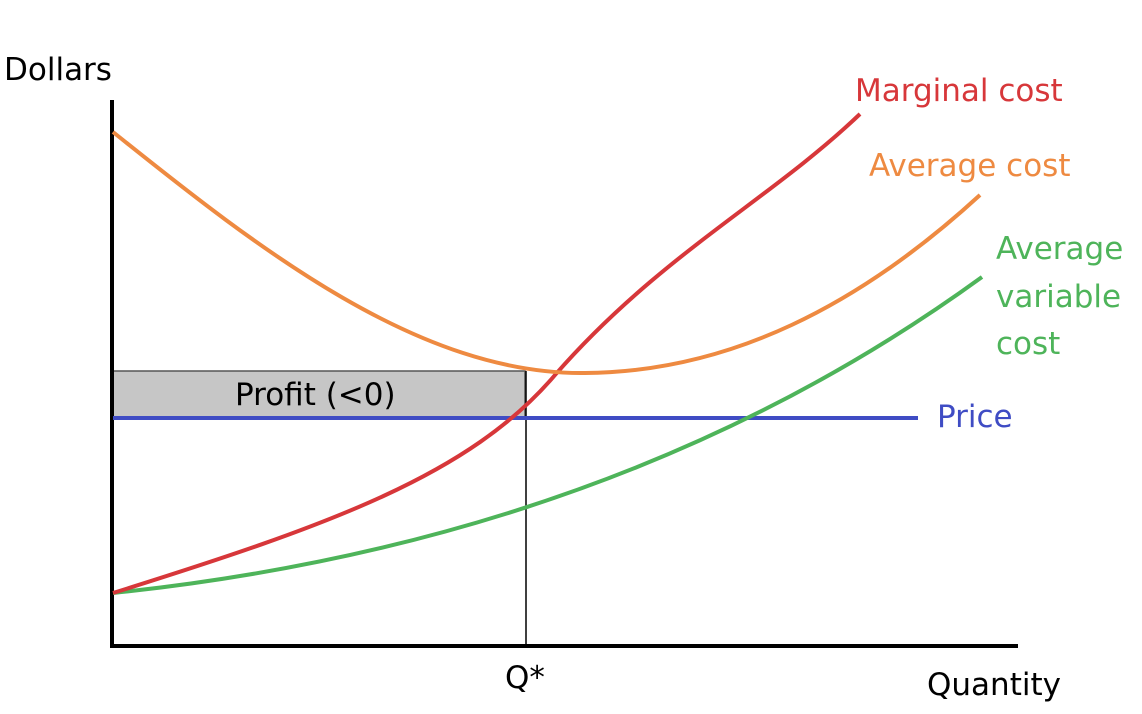 This screenshot has width=1142, height=714. What do you see at coordinates (1028, 344) in the screenshot?
I see `average-variable-cost-label-line-3: cost` at bounding box center [1028, 344].